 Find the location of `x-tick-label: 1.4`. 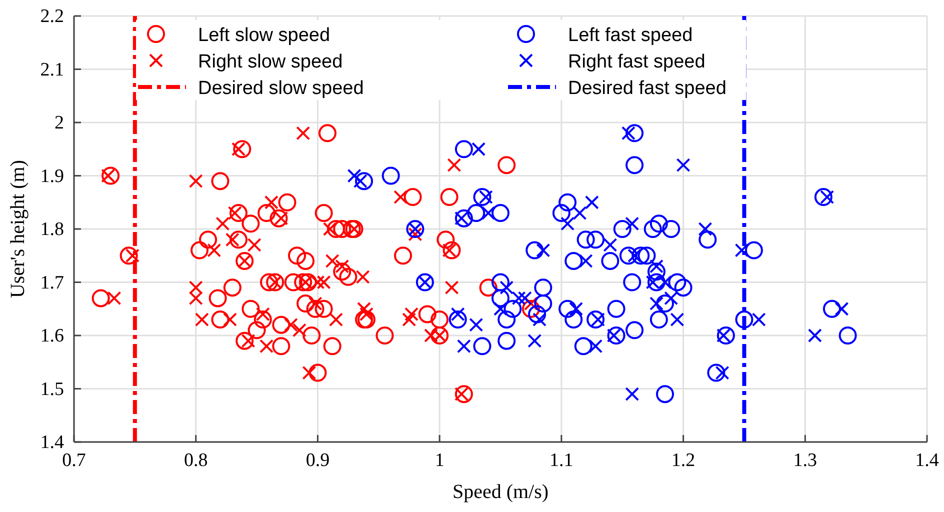

x-tick-label: 1.4 is located at coordinates (927, 460).